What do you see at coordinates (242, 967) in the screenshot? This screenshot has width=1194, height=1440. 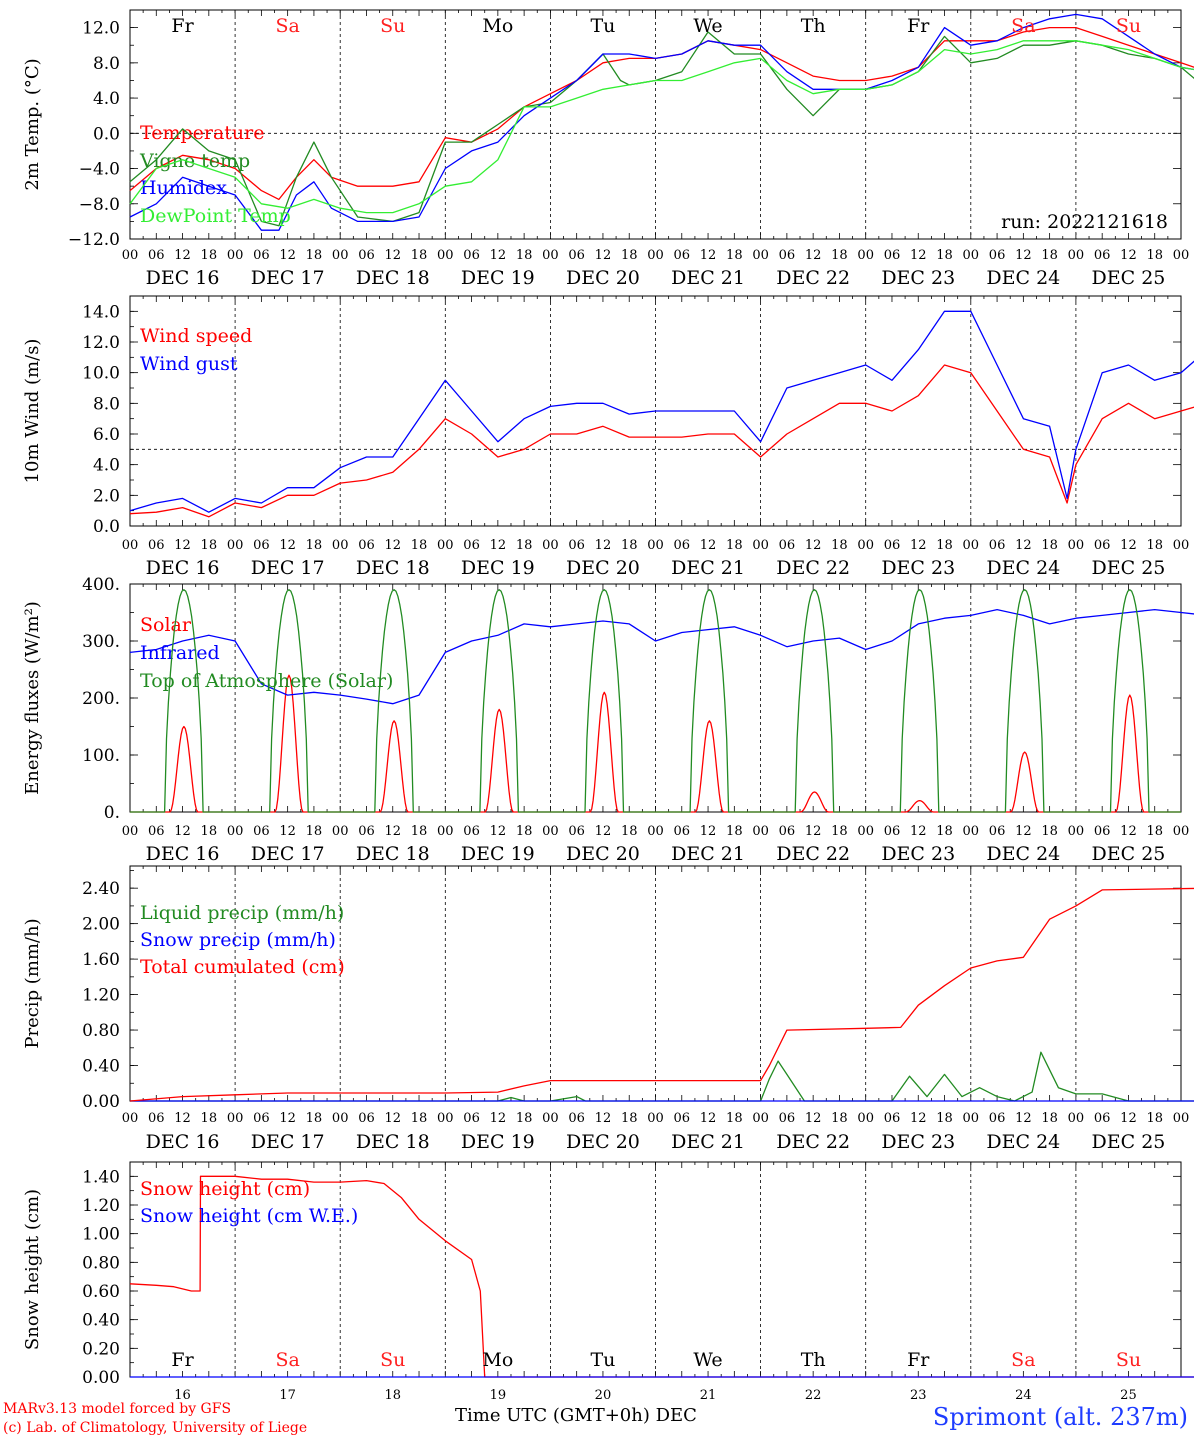 I see `legend-entry: Total cumulated (cm)` at bounding box center [242, 967].